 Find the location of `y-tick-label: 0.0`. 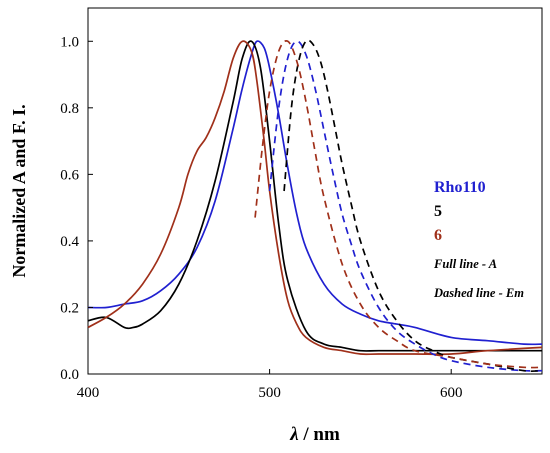

y-tick-label: 0.0 is located at coordinates (69, 375).